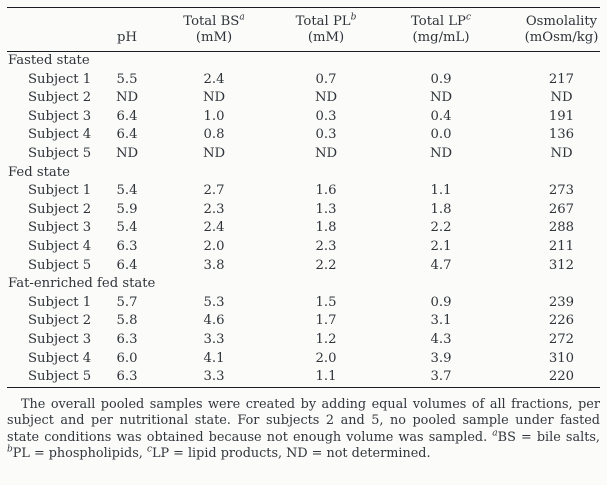 The width and height of the screenshot is (607, 485). I want to click on column-header-title: Total BSa, so click(214, 21).